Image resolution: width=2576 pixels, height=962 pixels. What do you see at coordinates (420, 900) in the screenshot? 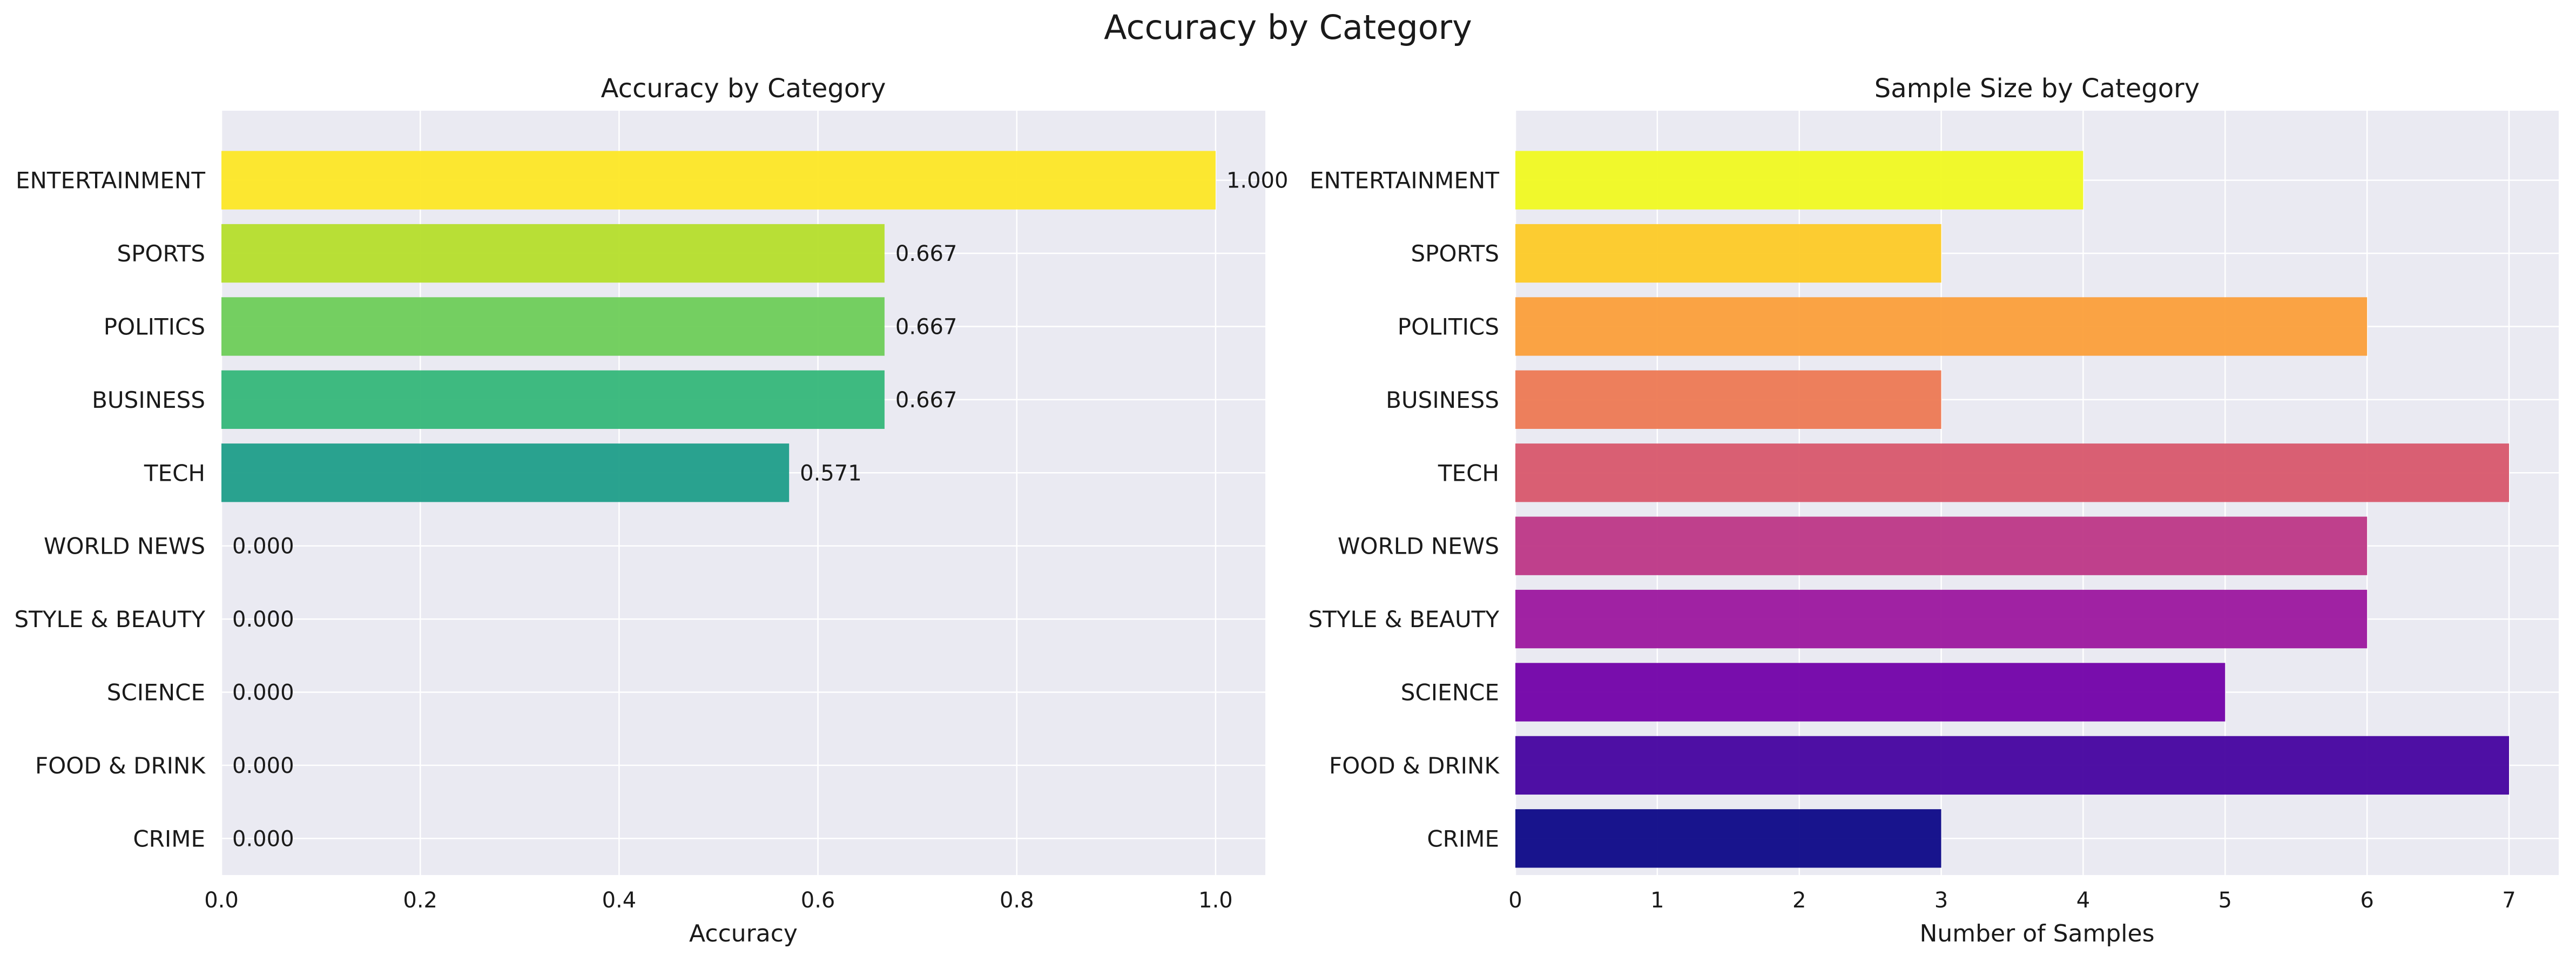
I see `x-tick-label: 0.2` at bounding box center [420, 900].